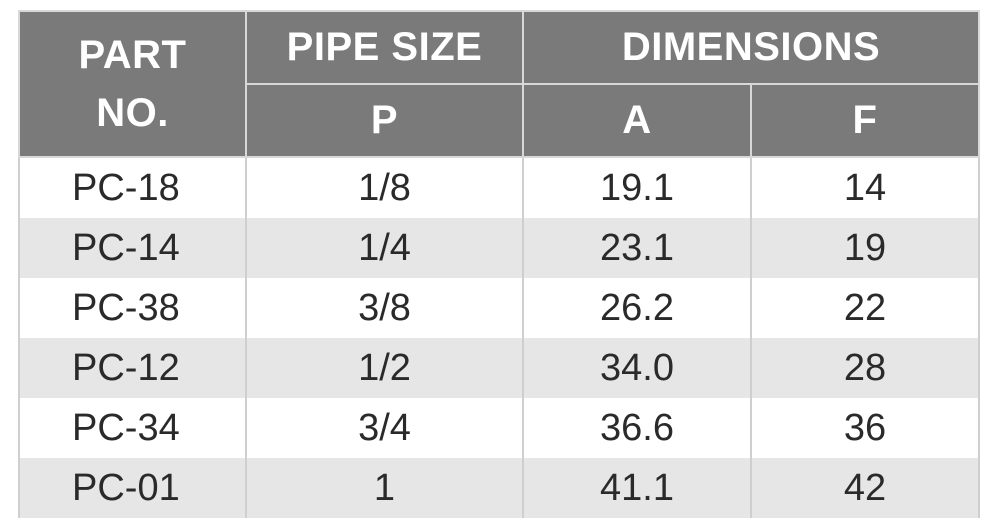  I want to click on table-cell: PC-18, so click(132, 187).